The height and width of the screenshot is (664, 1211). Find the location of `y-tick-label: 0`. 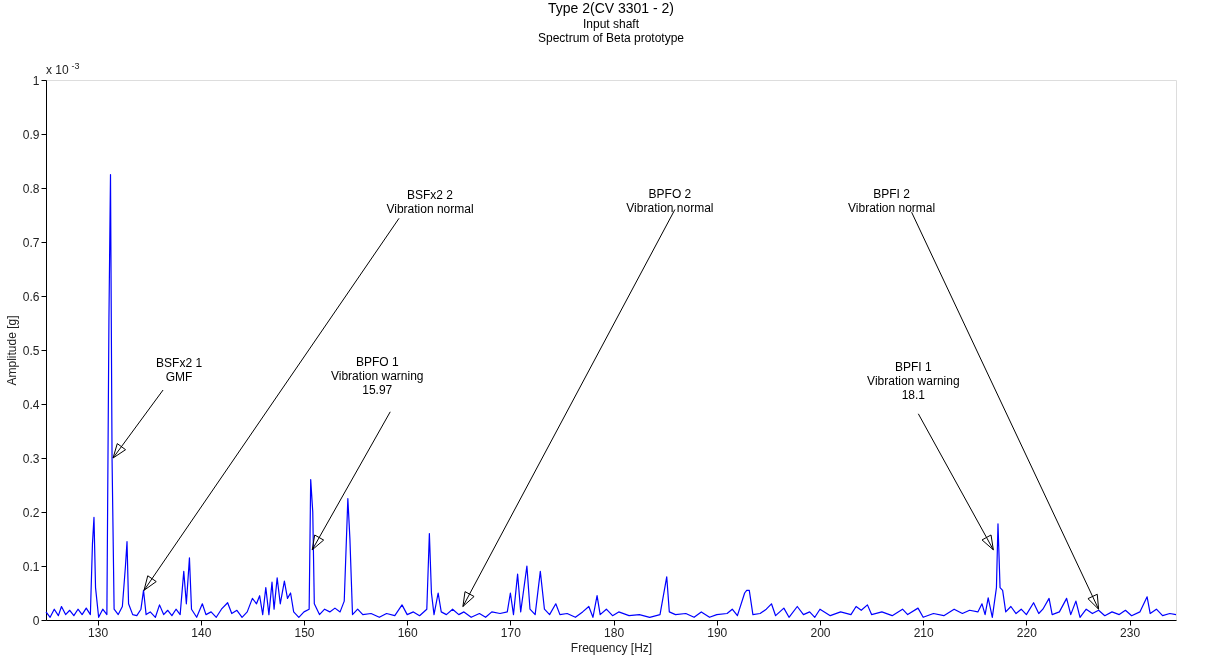

y-tick-label: 0 is located at coordinates (36, 620).